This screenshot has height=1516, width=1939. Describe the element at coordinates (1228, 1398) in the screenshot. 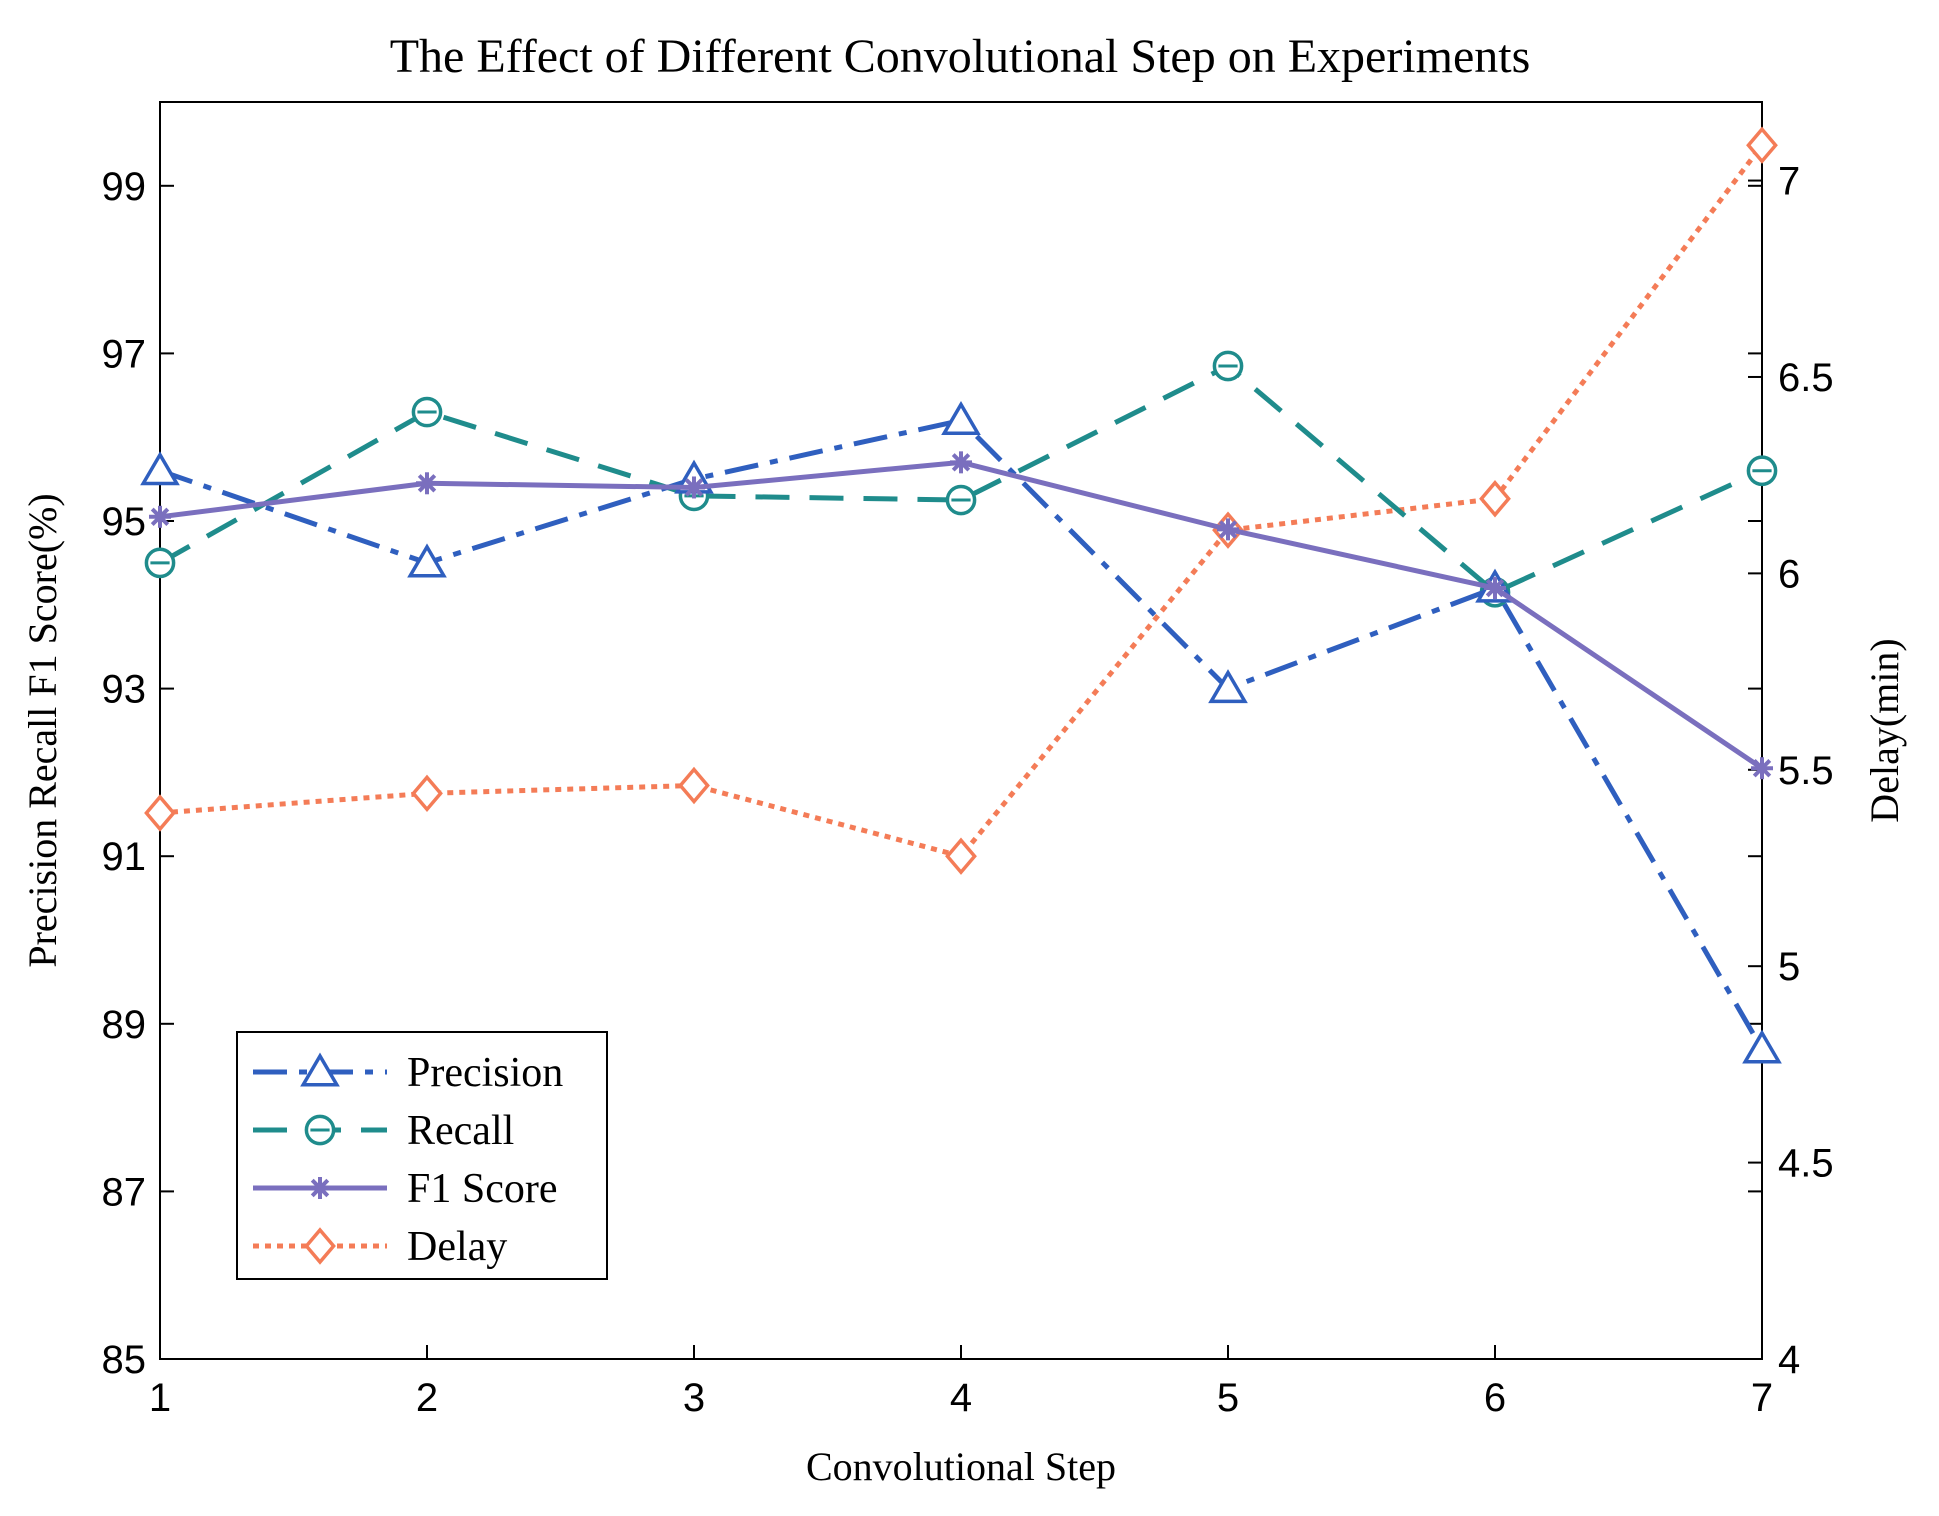

I see `x-tick-label: 5` at that location.